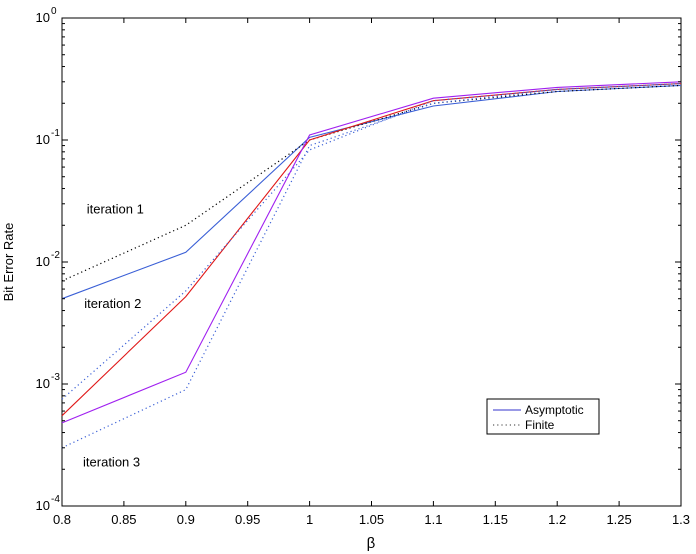 The width and height of the screenshot is (696, 554). I want to click on annotation-layer: iteration 1 iteration 2 iteration 3, so click(113, 335).